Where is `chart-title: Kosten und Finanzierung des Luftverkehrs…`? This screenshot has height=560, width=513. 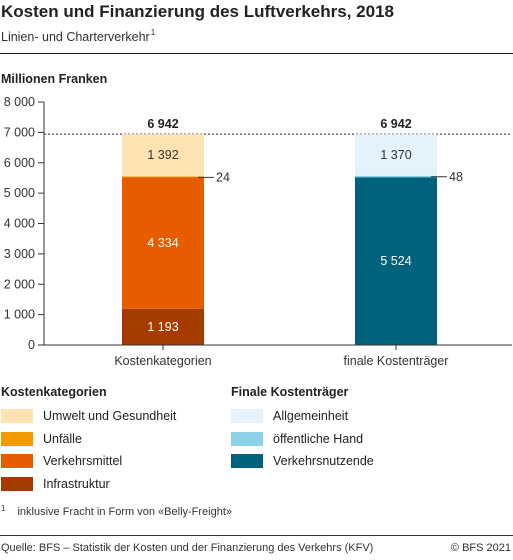
chart-title: Kosten und Finanzierung des Luftverkehrs… is located at coordinates (197, 11).